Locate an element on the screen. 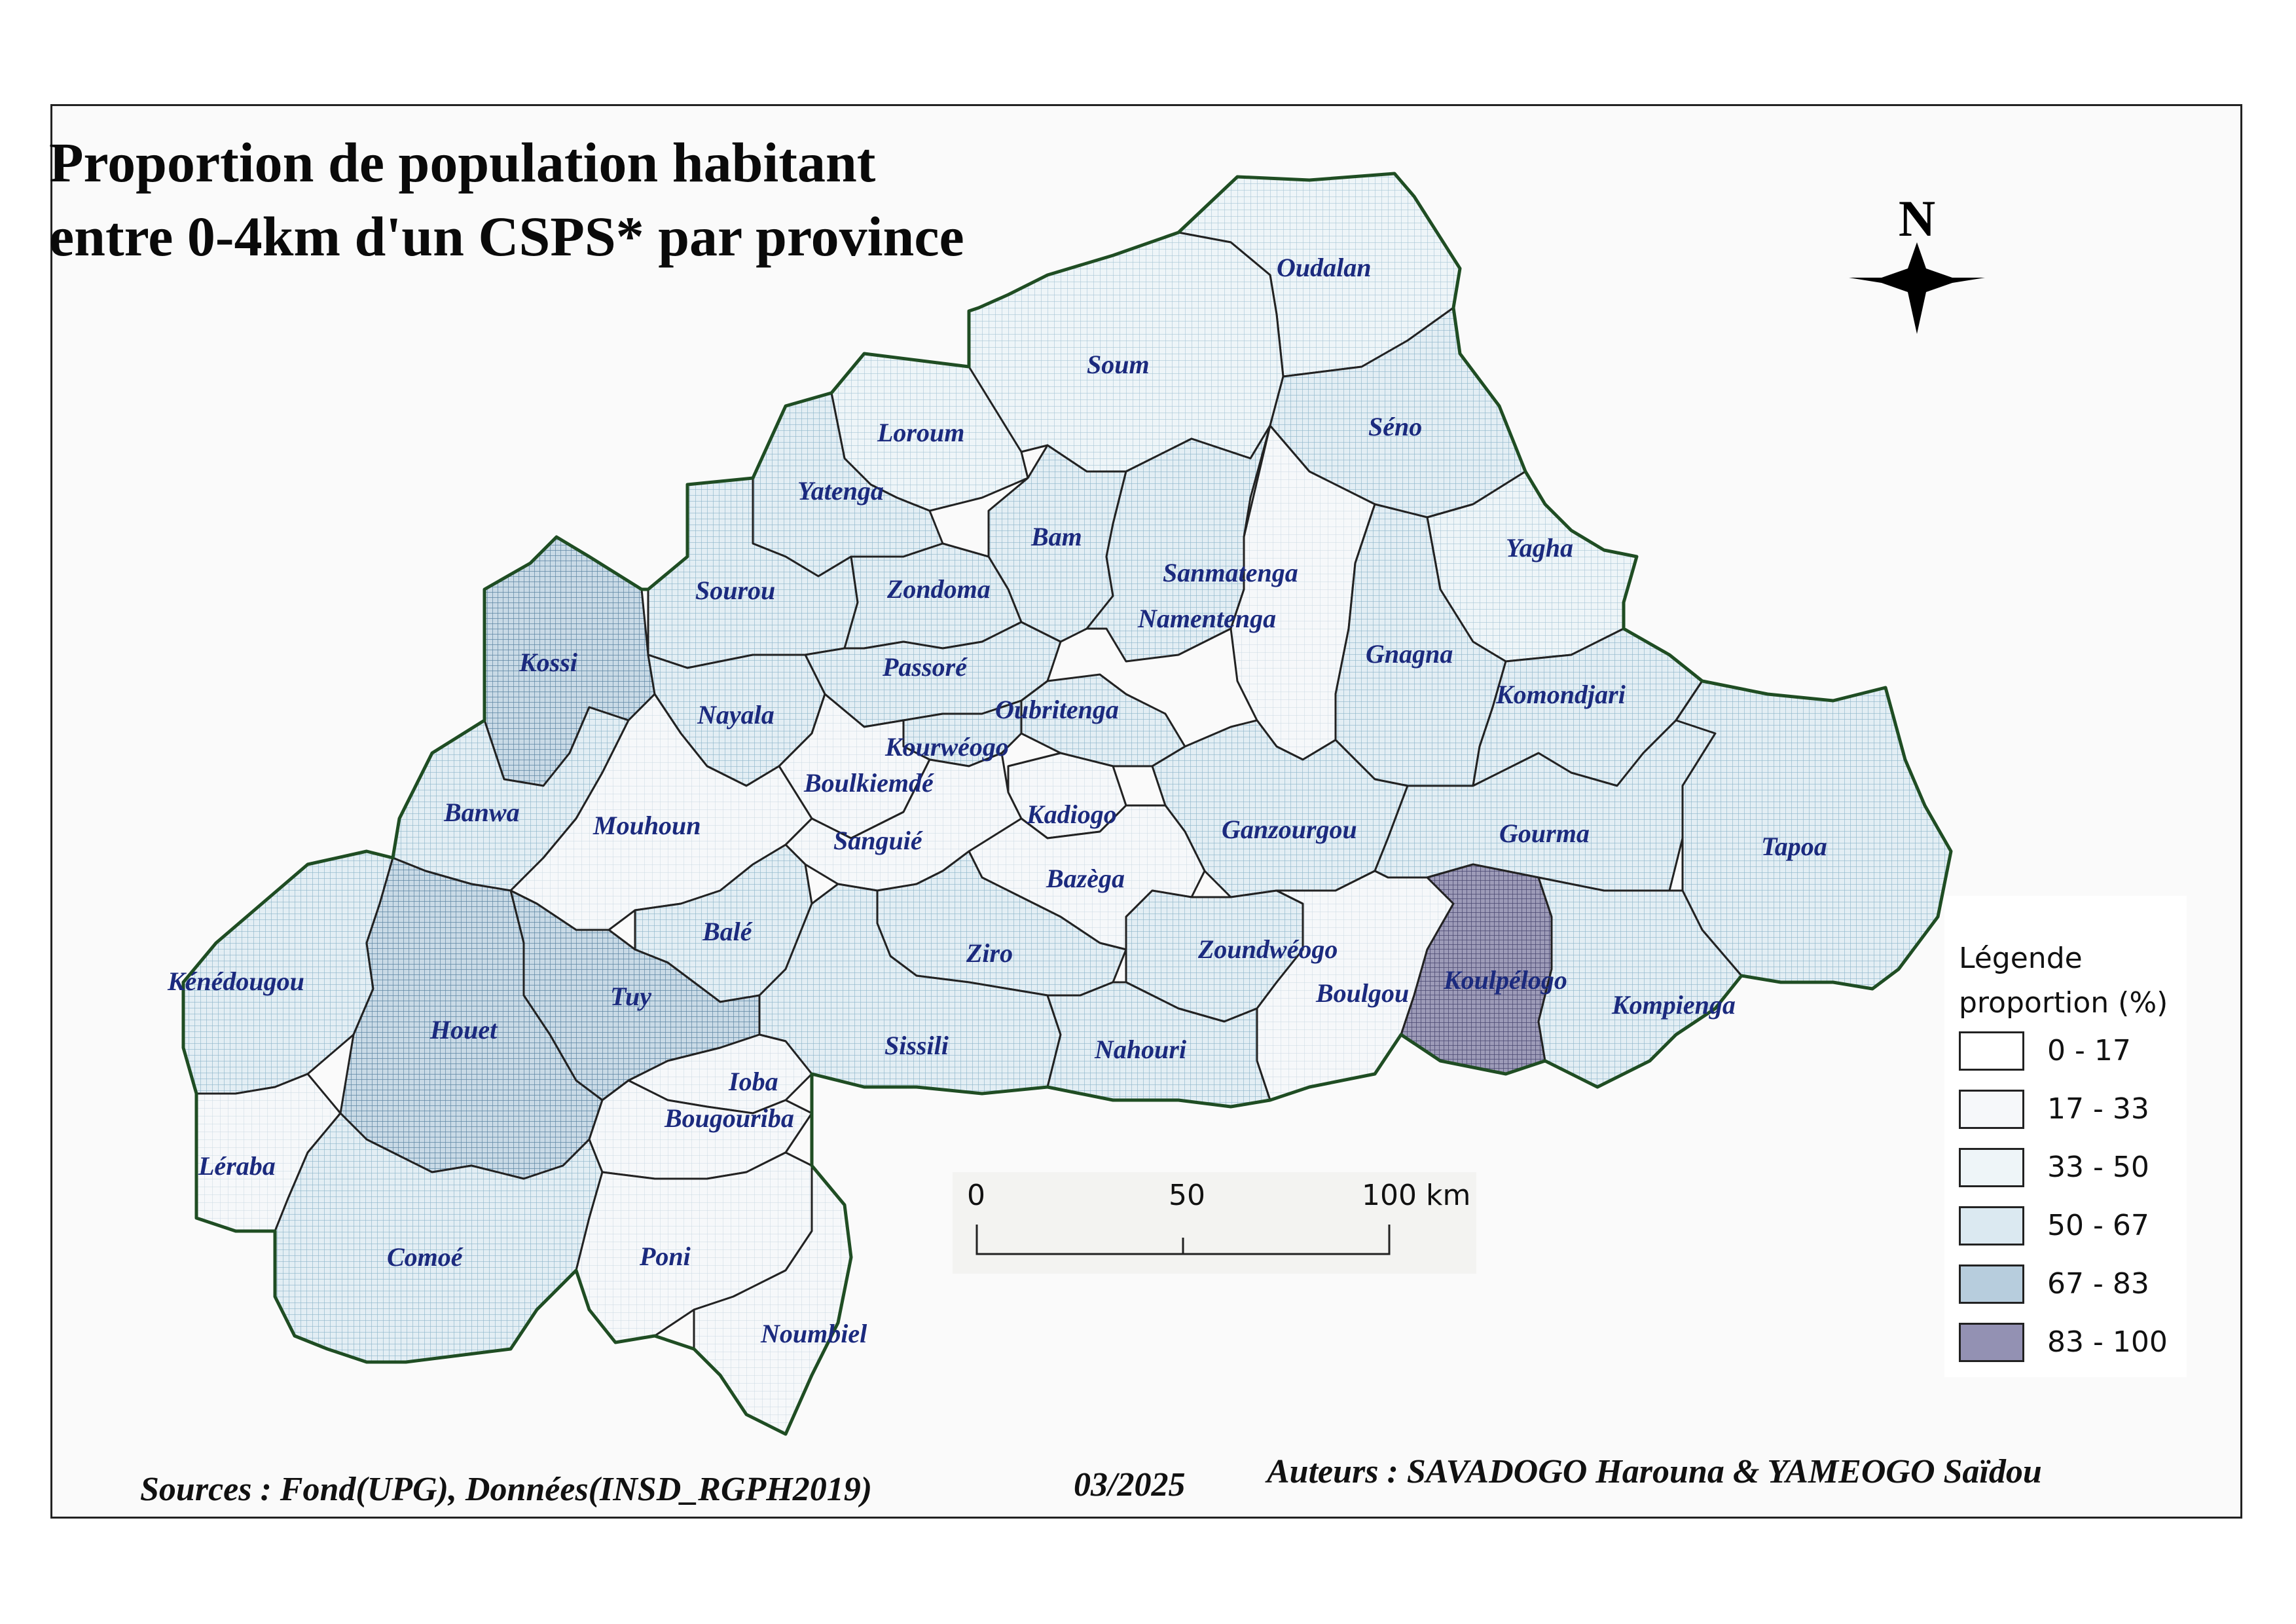 This screenshot has width=2296, height=1624. legend-label: 0 - 17 is located at coordinates (2089, 1050).